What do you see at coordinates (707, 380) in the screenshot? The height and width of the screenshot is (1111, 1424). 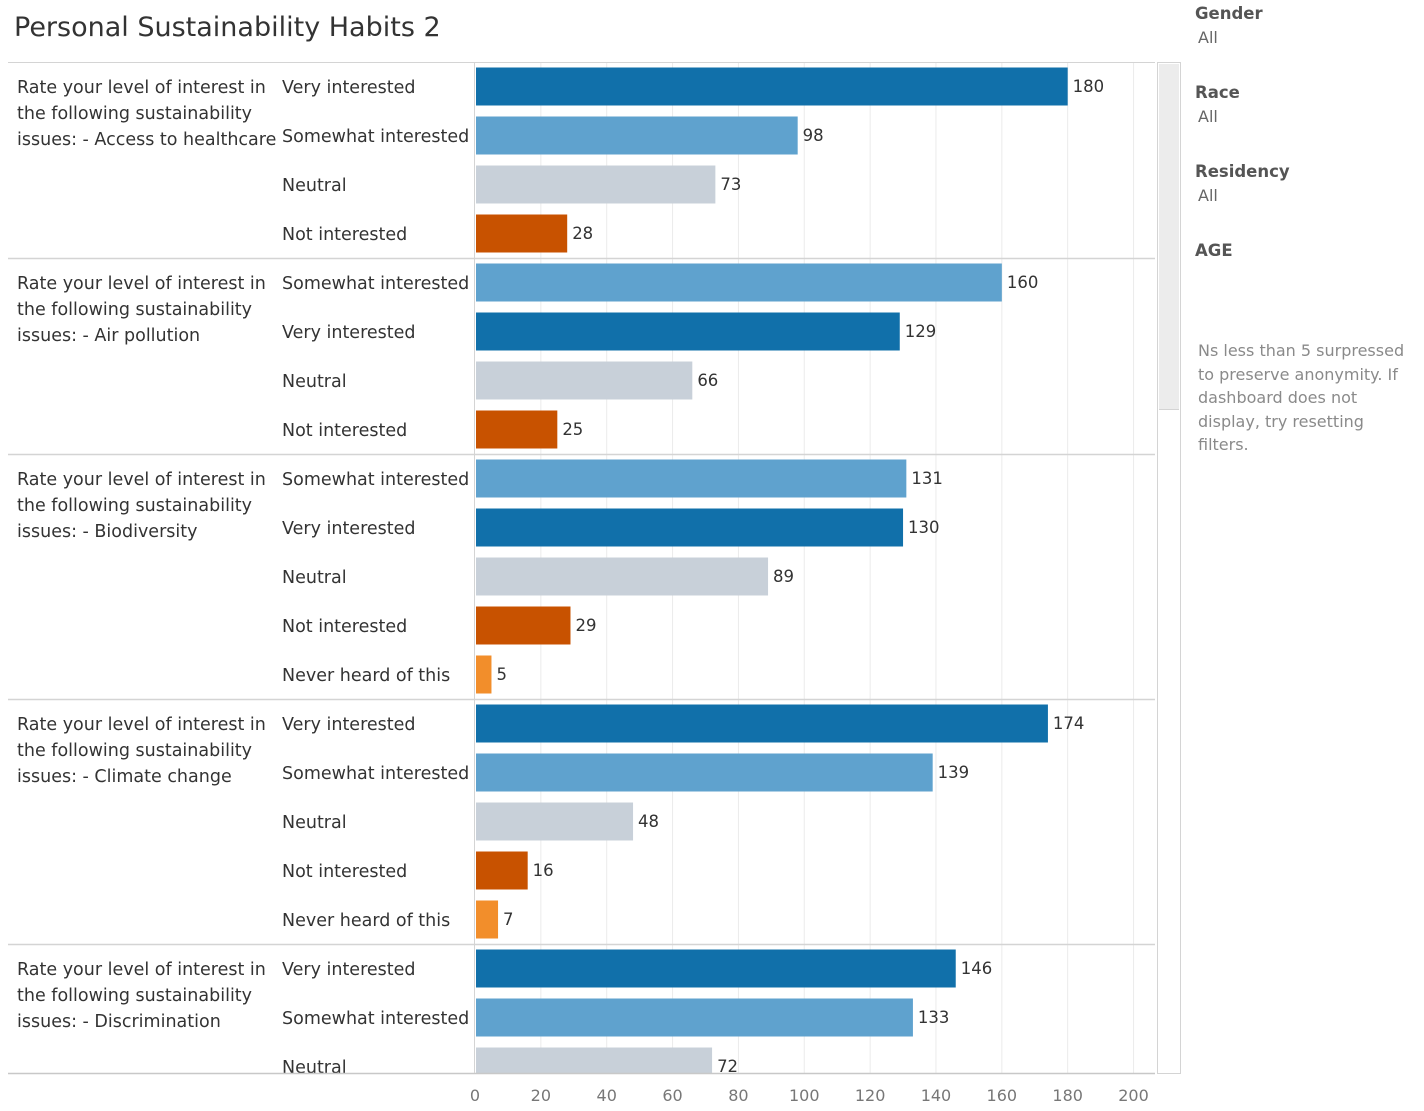 I see `data-label: 66` at bounding box center [707, 380].